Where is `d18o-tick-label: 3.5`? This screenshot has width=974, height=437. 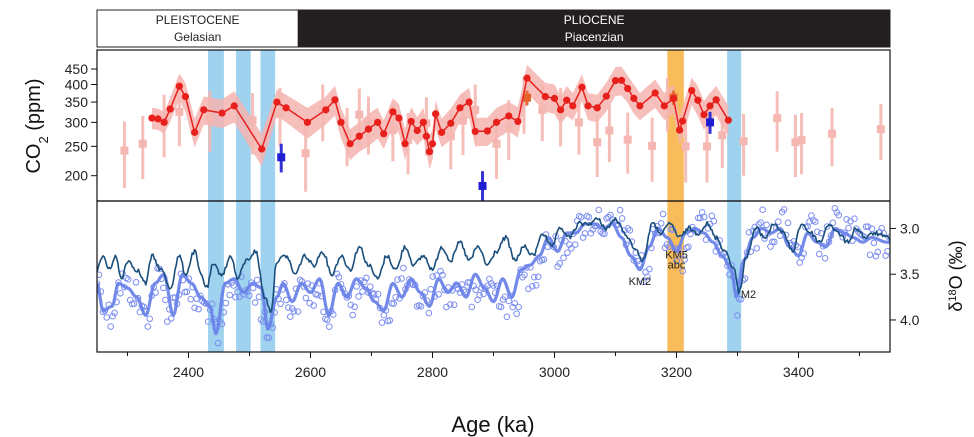 d18o-tick-label: 3.5 is located at coordinates (910, 274).